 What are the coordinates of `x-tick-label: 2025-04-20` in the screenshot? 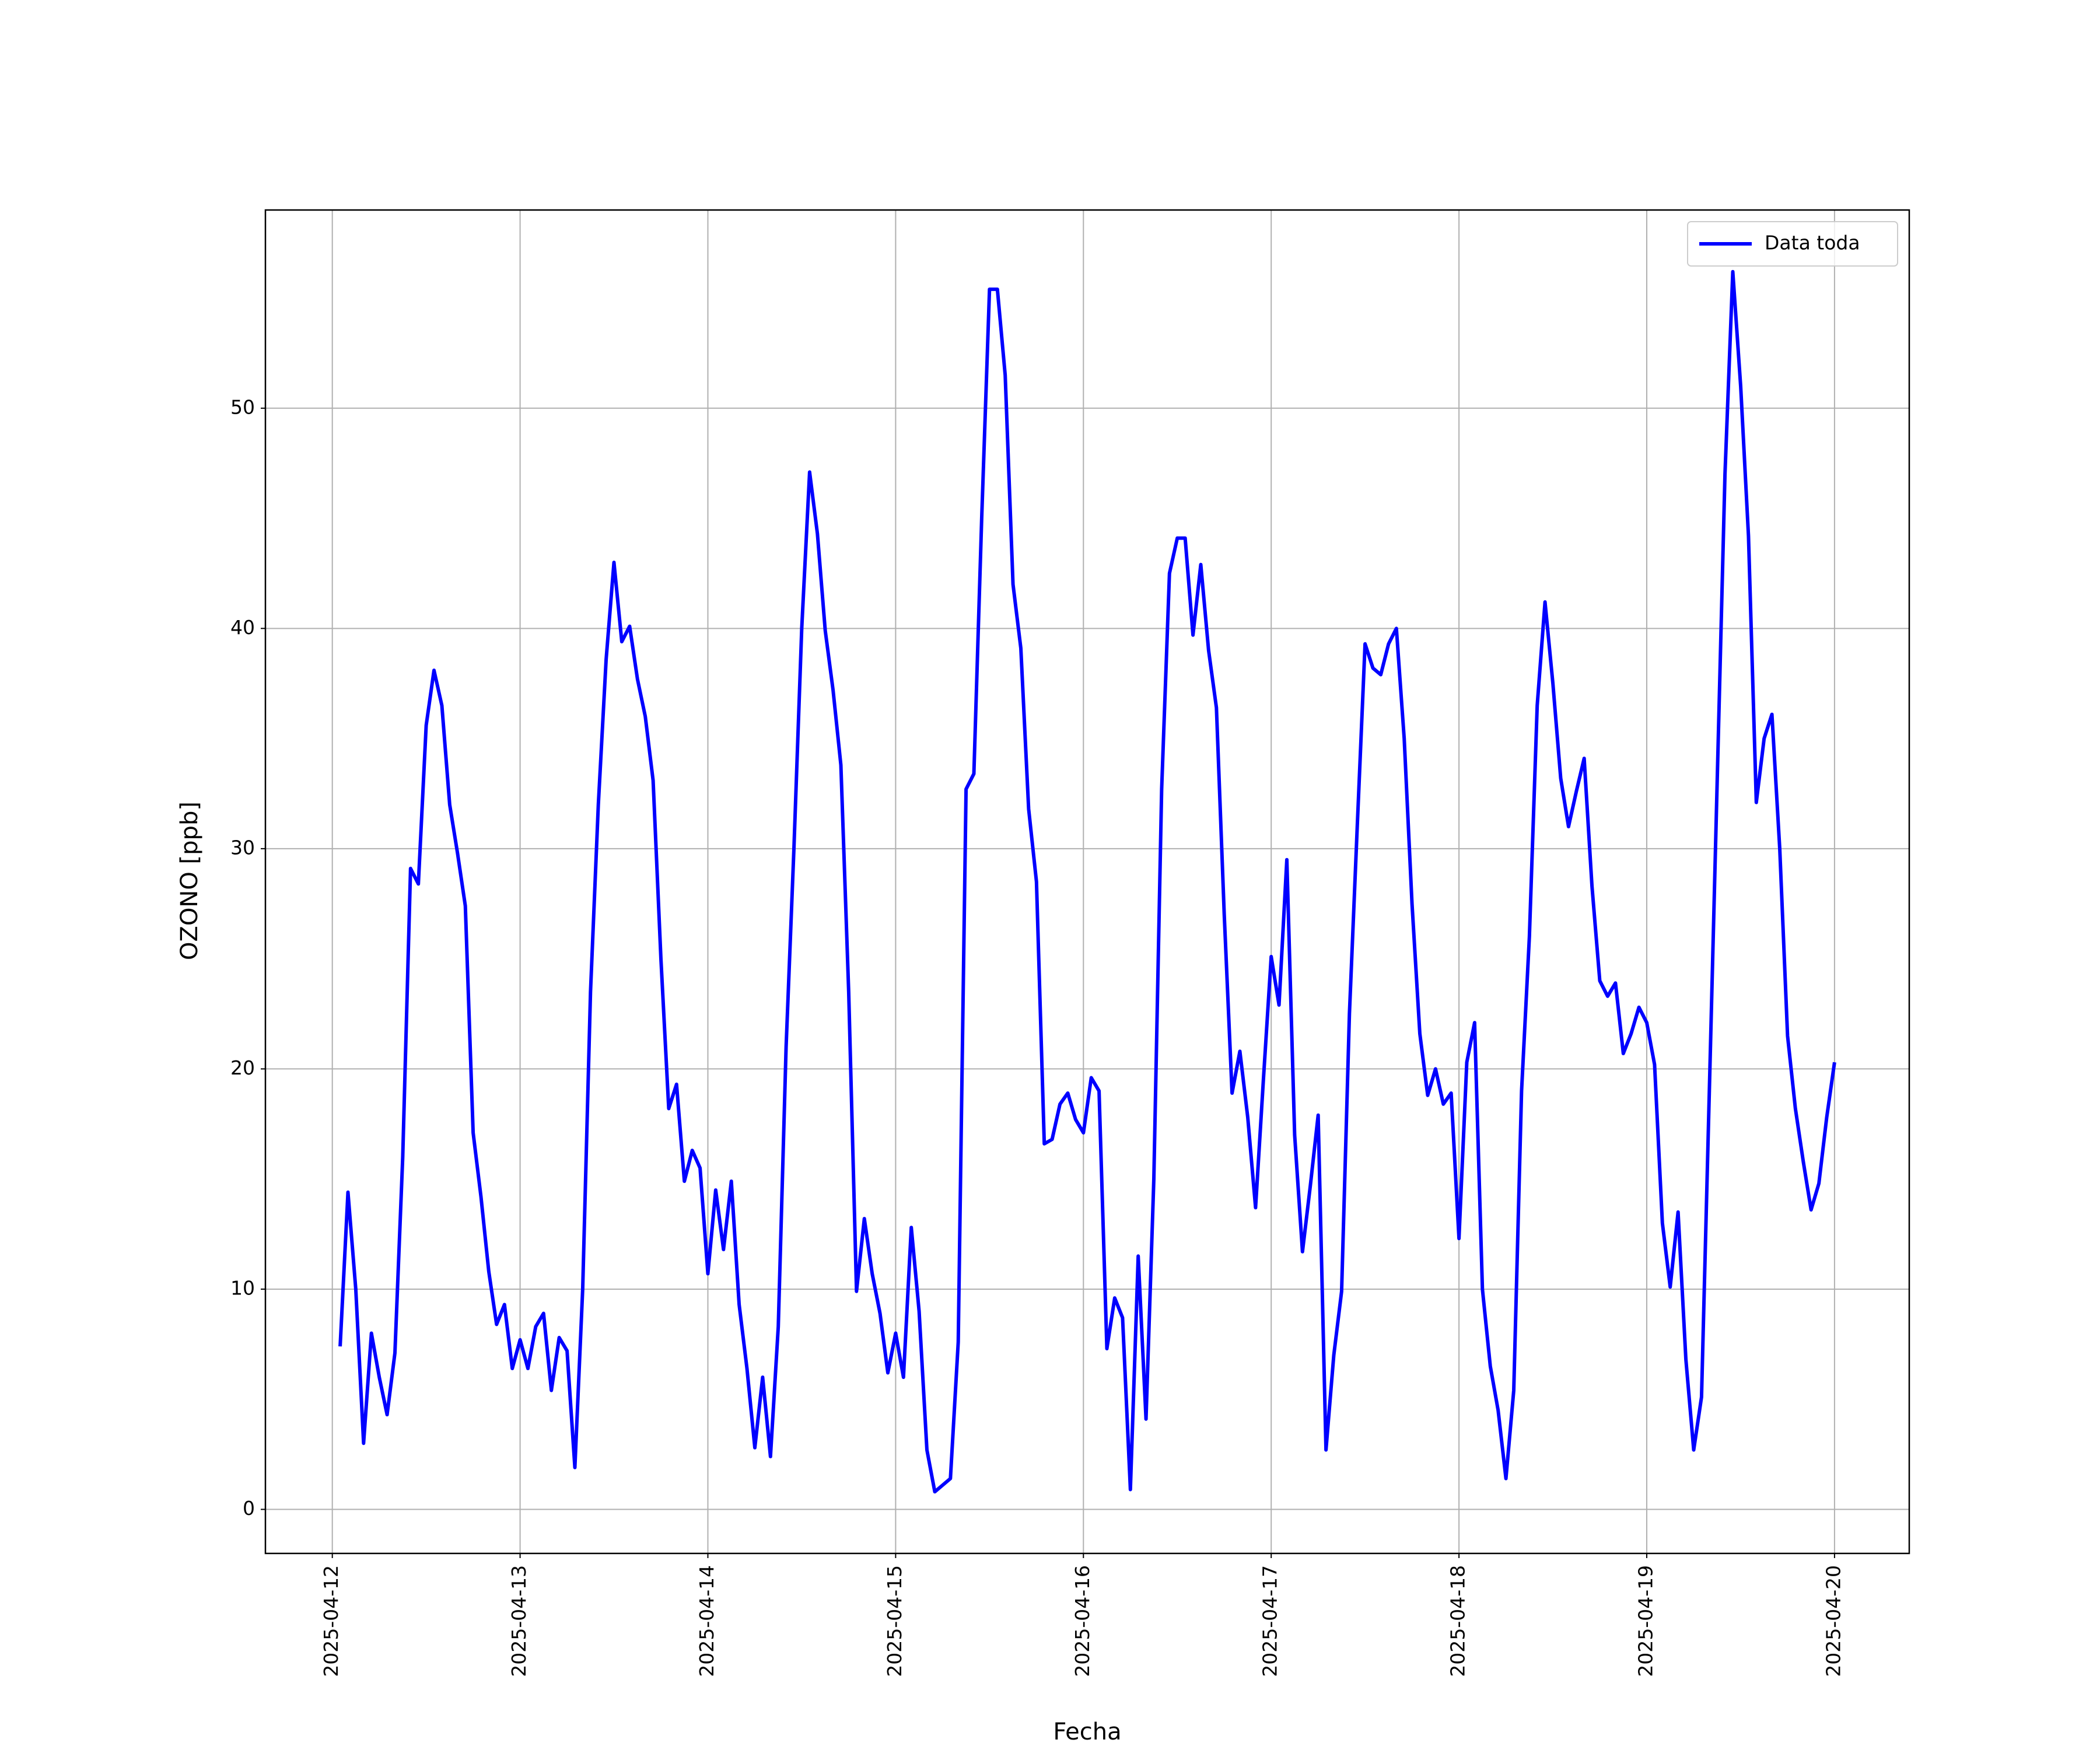 It's located at (1833, 1621).